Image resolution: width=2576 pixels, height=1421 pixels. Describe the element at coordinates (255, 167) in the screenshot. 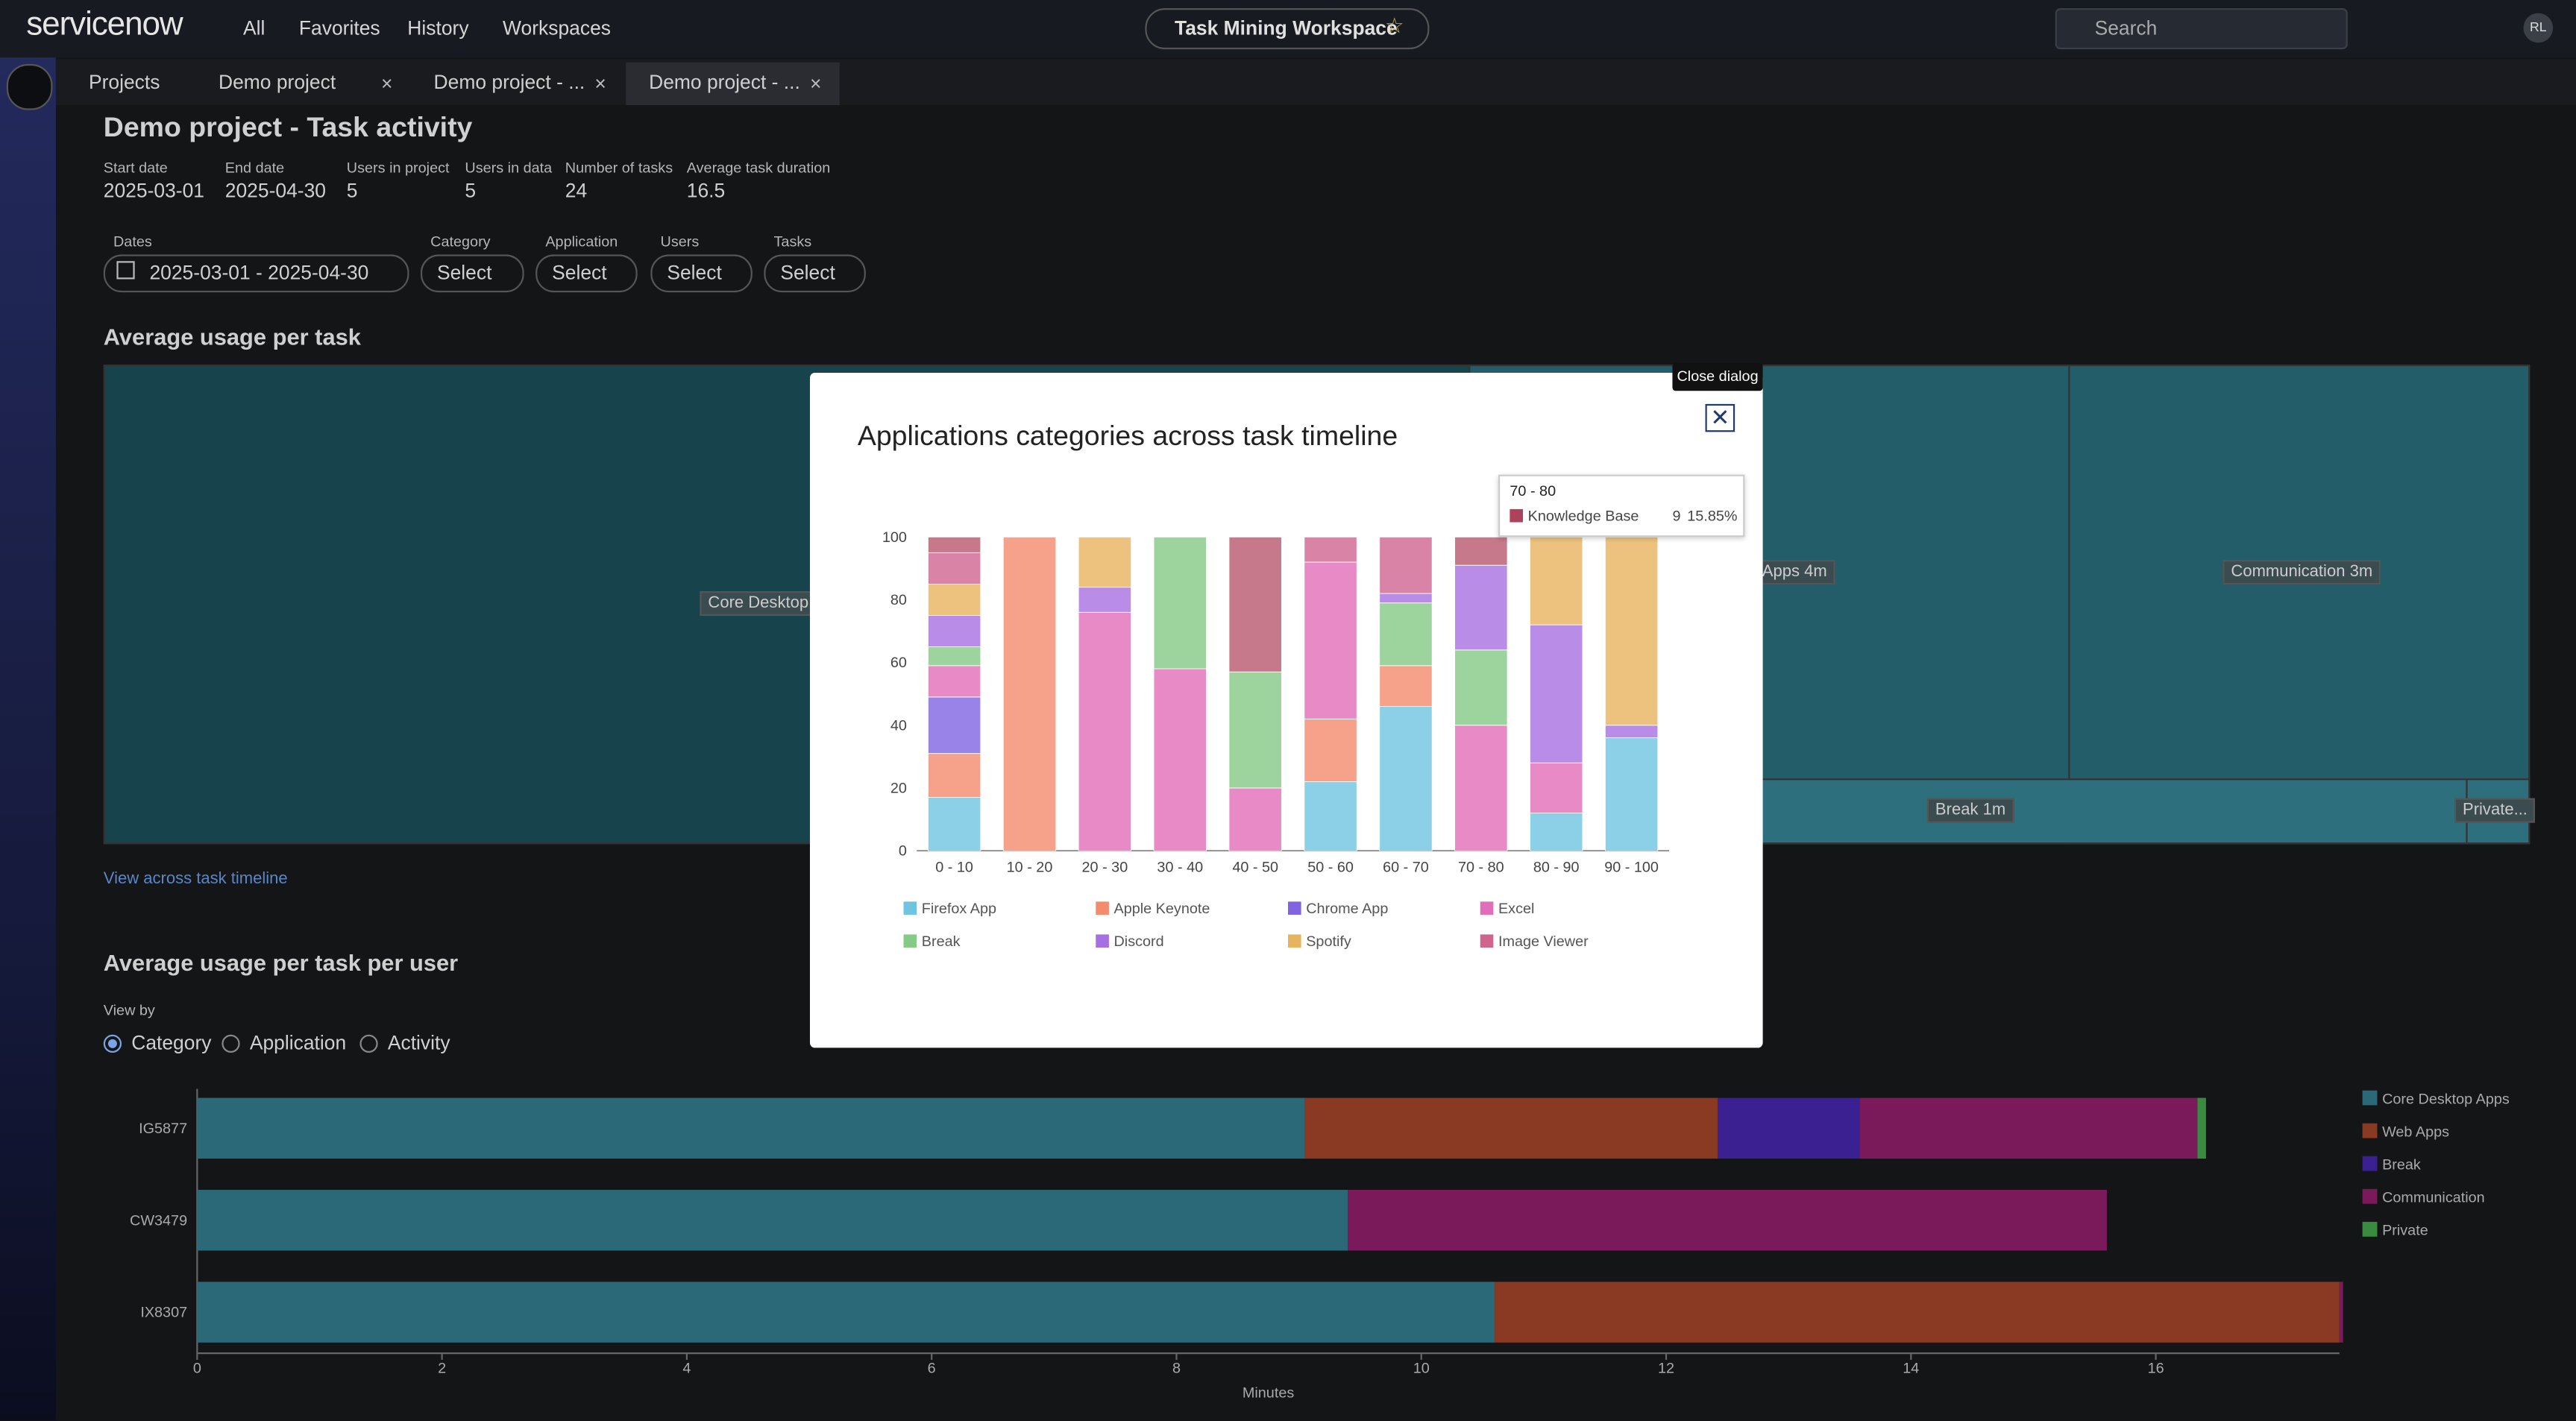

I see `stat-label: End date` at that location.